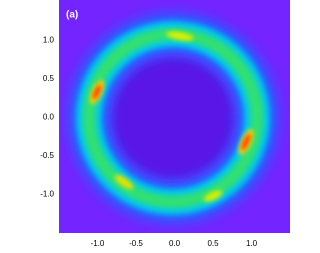 The width and height of the screenshot is (320, 253). What do you see at coordinates (47, 194) in the screenshot?
I see `y-tick-label: -1.0` at bounding box center [47, 194].